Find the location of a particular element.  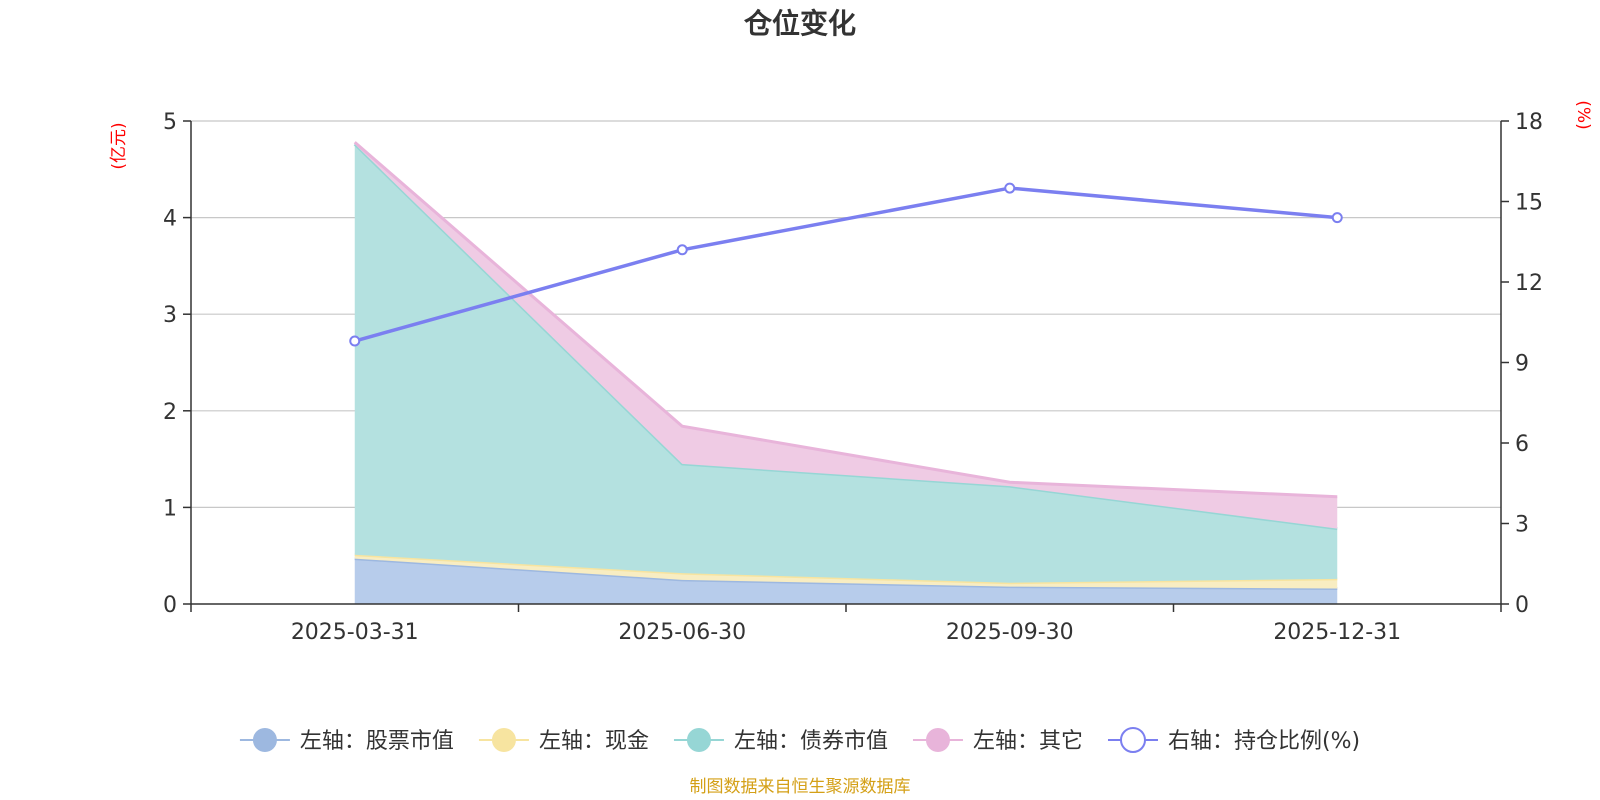

x-axis-tick-label: 2025-03-31 is located at coordinates (355, 632).